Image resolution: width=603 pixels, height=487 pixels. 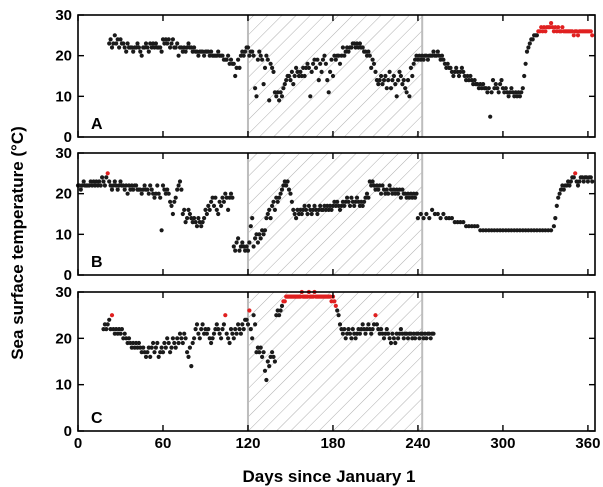 I want to click on y-tick-label-c: 30, so click(x=63, y=292).